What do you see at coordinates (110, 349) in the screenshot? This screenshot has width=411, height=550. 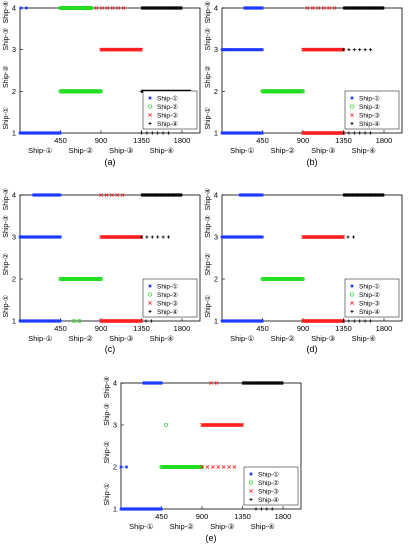 I see `panel-label: (c)` at bounding box center [110, 349].